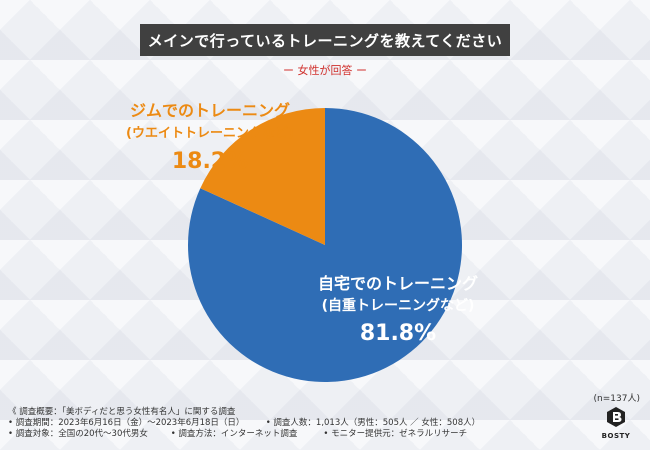  I want to click on home-slice-value: 81.8%, so click(398, 333).